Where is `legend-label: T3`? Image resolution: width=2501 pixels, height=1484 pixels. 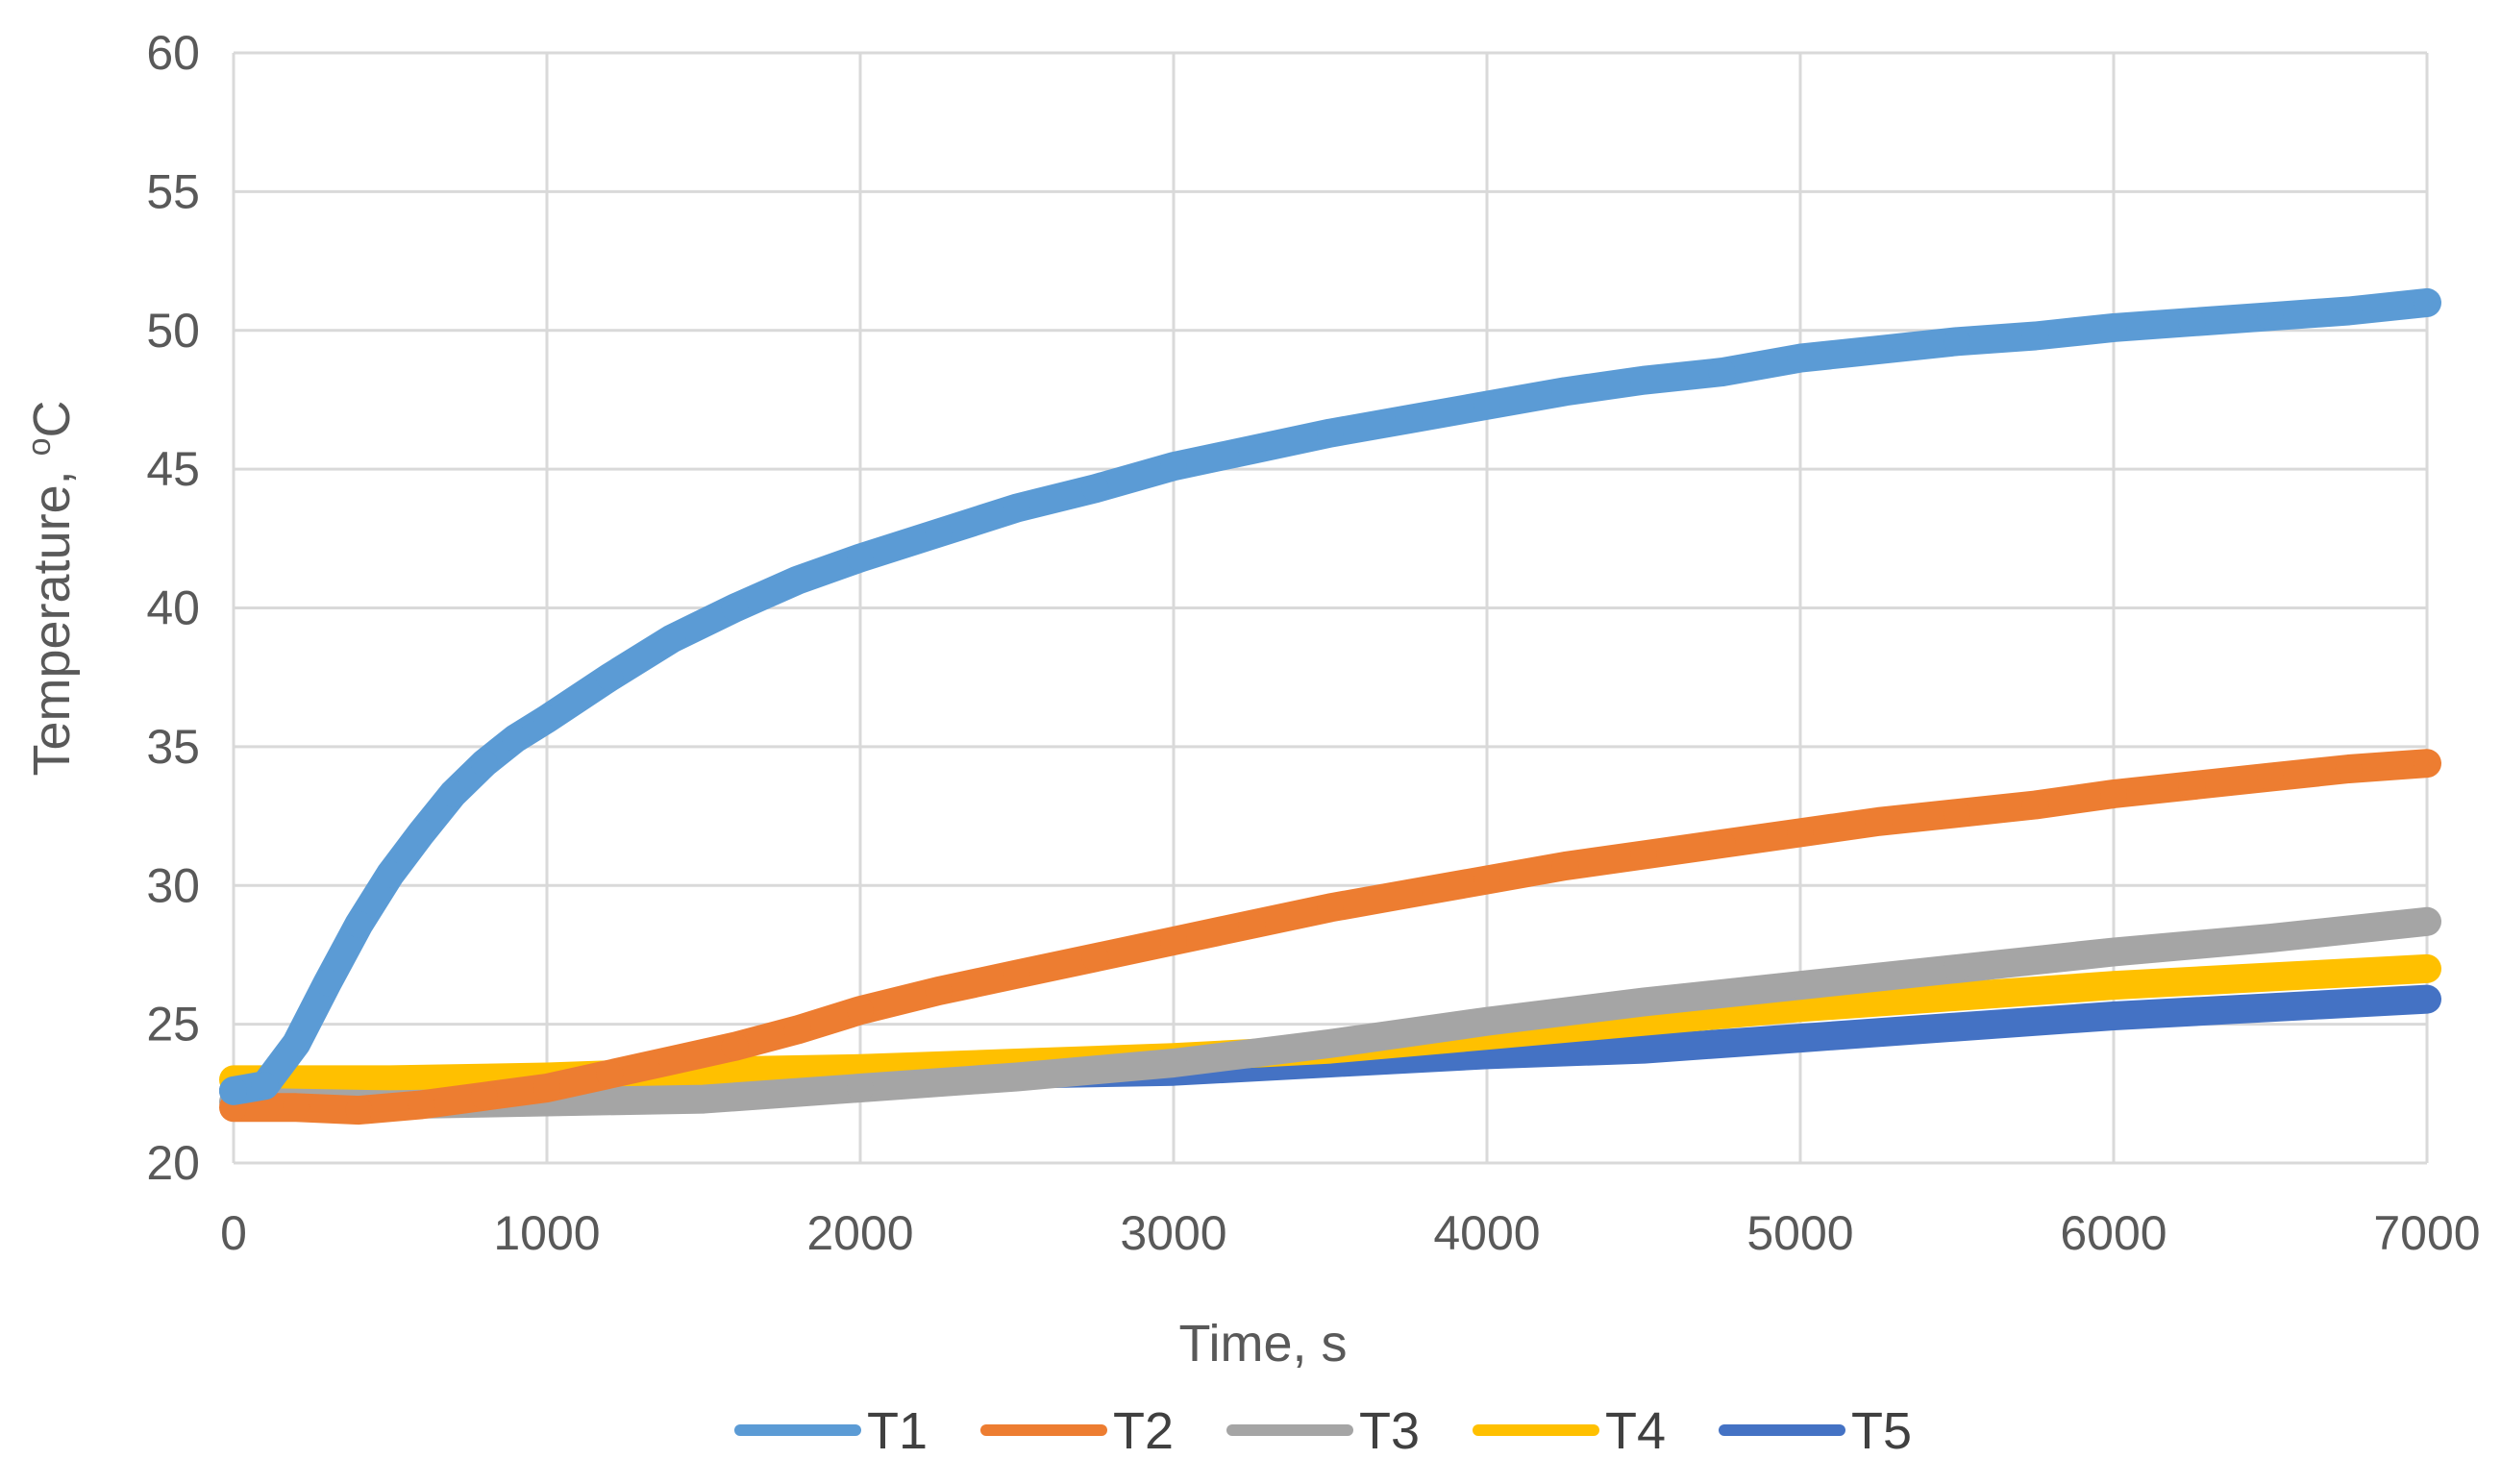 legend-label: T3 is located at coordinates (1389, 1431).